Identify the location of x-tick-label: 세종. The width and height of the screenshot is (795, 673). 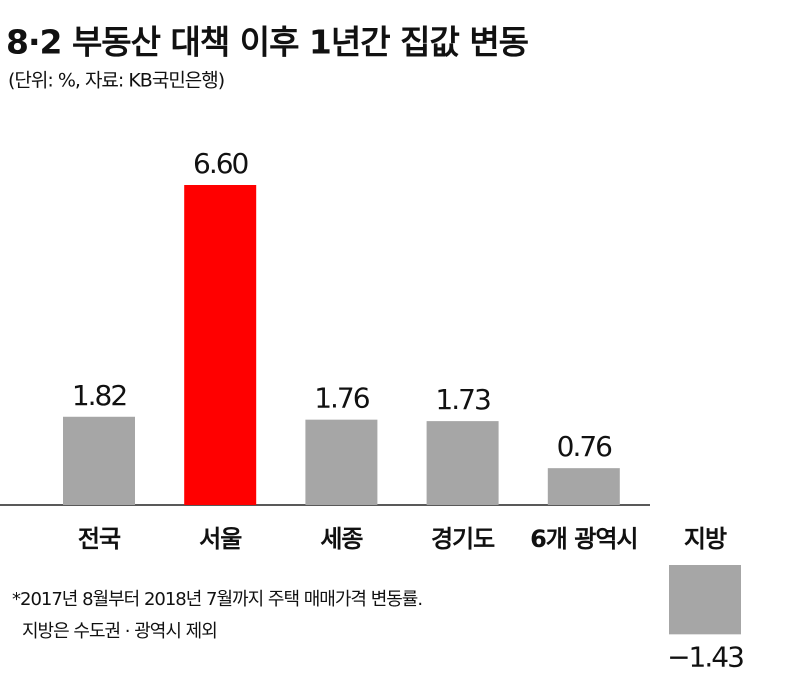
(341, 539).